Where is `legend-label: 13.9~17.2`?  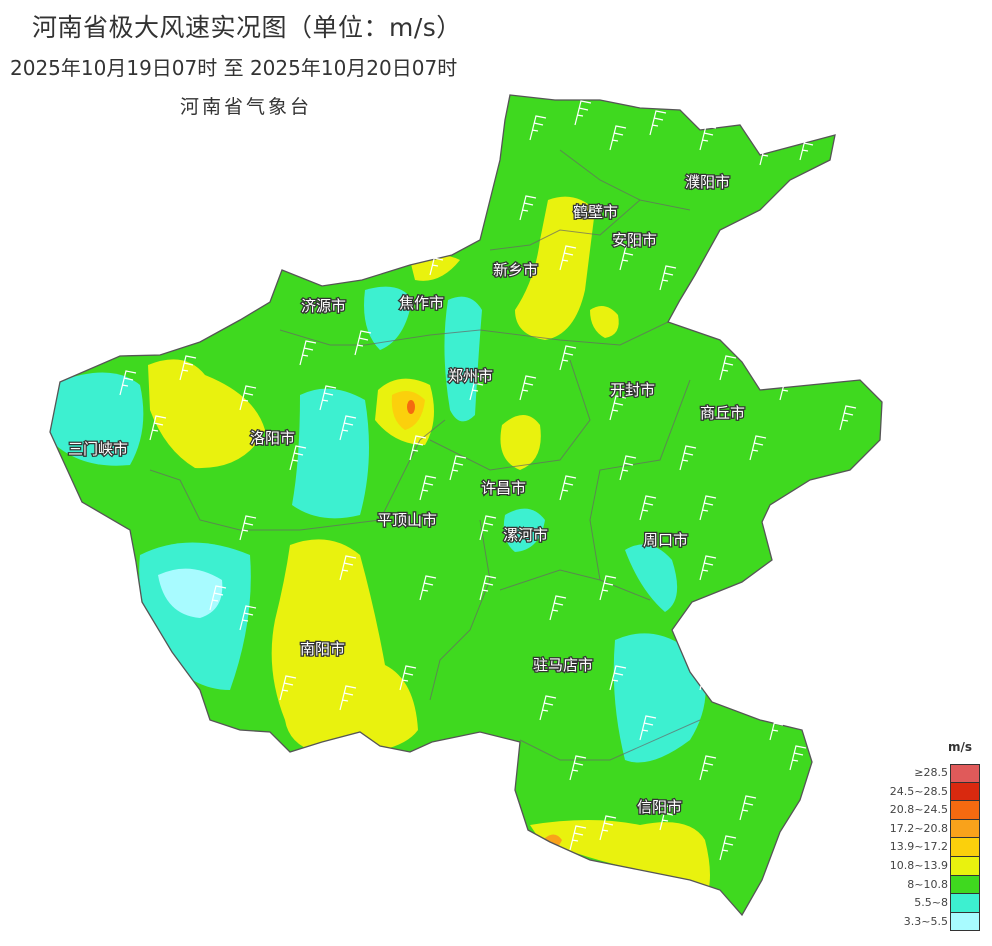
legend-label: 13.9~17.2 is located at coordinates (918, 847).